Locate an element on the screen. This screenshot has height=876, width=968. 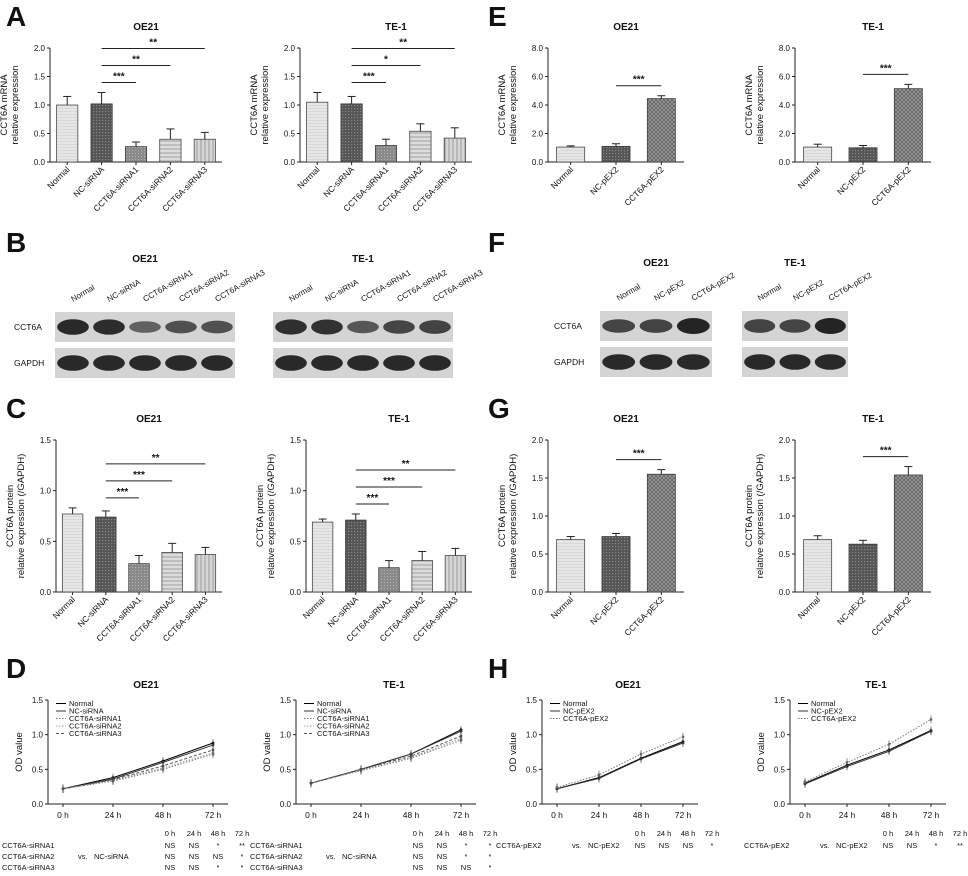
blot-row-label: GAPDH is located at coordinates (29, 363).